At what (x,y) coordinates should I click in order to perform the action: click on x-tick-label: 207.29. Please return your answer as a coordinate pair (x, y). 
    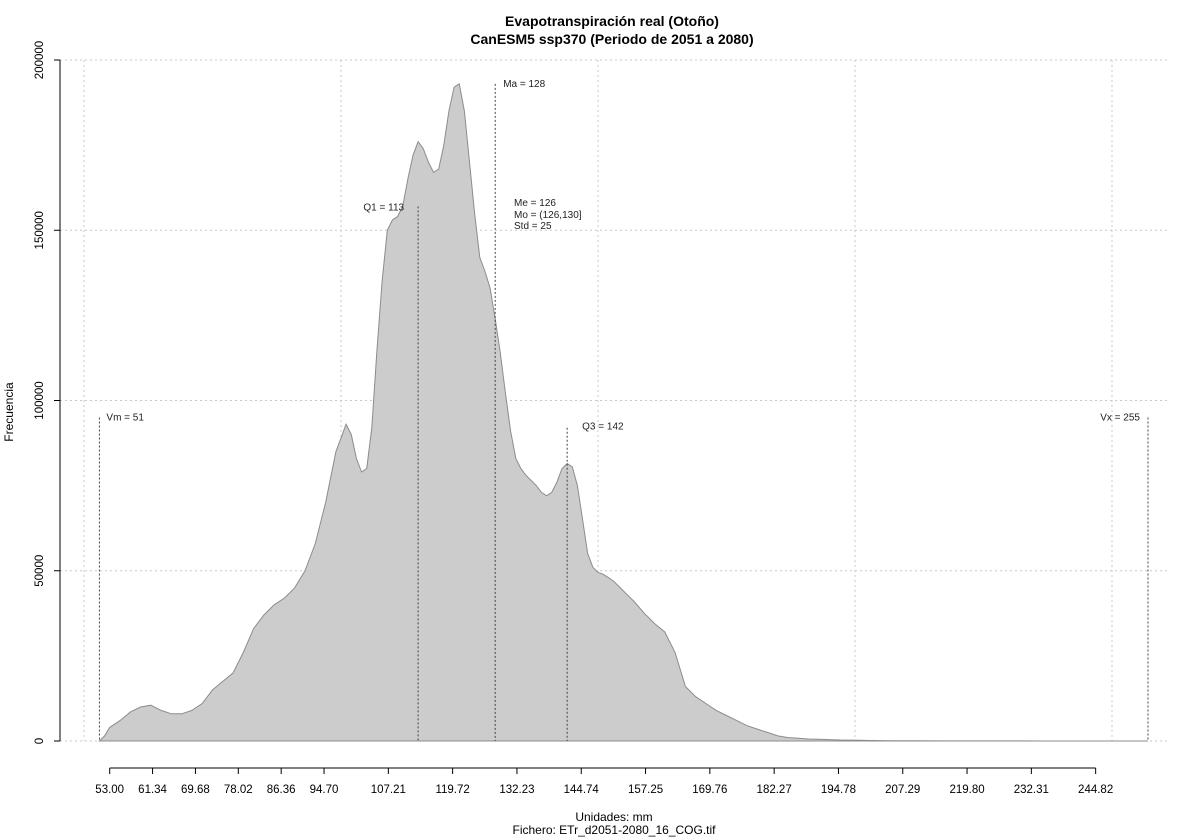
    Looking at the image, I should click on (902, 790).